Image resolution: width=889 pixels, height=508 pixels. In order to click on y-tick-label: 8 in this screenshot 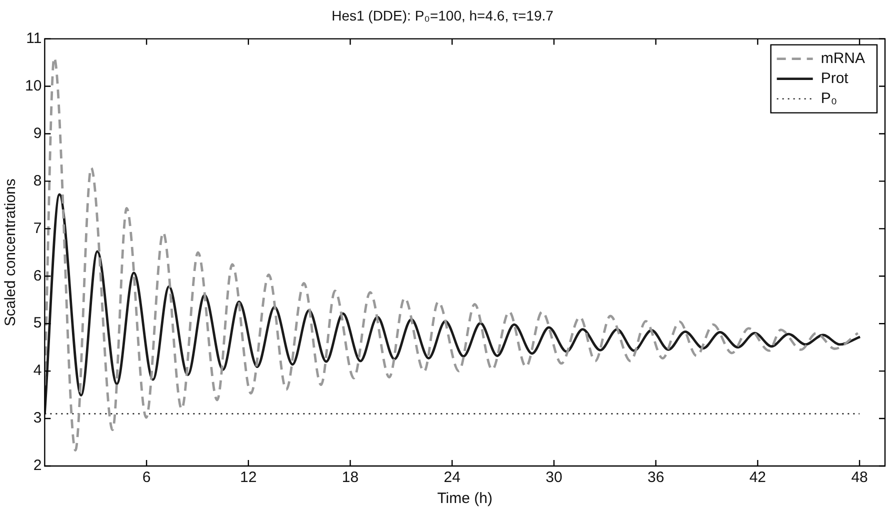, I will do `click(37, 181)`.